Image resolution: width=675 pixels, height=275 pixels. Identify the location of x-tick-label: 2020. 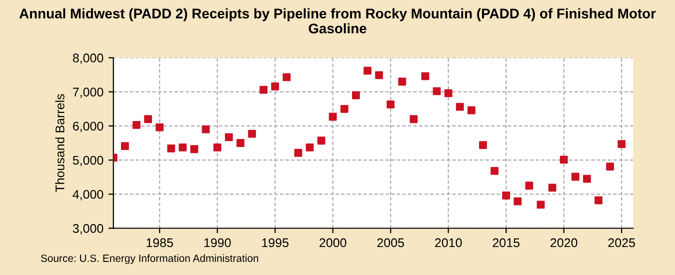
(564, 243).